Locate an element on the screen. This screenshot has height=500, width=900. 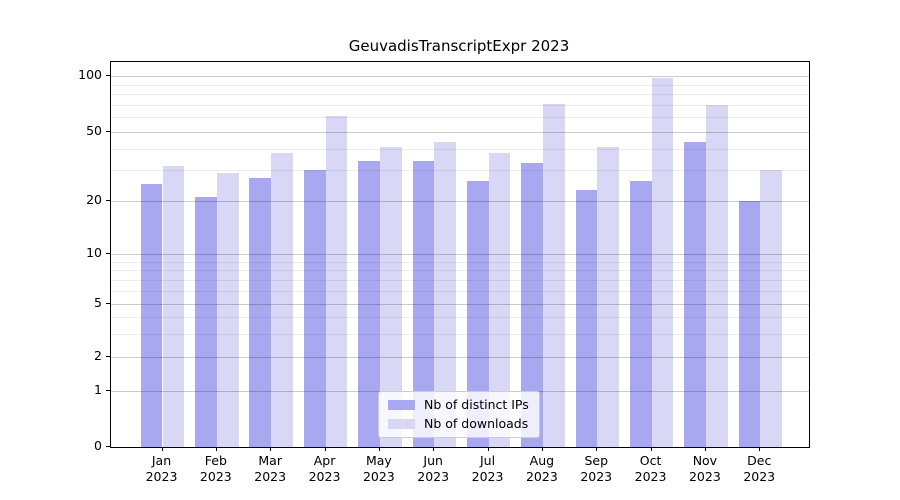
x-tick-month: Mar is located at coordinates (270, 460).